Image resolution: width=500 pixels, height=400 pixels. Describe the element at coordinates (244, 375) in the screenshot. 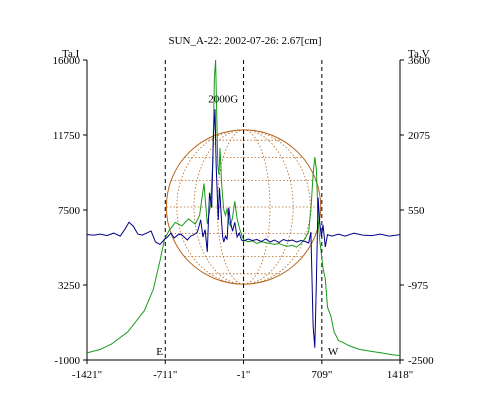

I see `x-tick-label: -1"` at that location.